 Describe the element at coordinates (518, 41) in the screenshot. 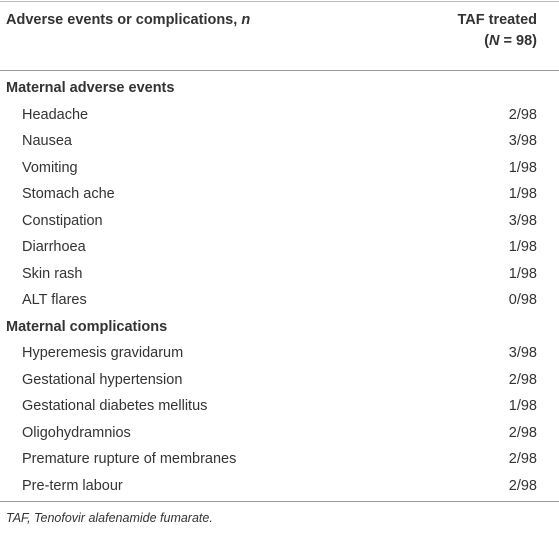

I see `n-value: = 98)` at that location.